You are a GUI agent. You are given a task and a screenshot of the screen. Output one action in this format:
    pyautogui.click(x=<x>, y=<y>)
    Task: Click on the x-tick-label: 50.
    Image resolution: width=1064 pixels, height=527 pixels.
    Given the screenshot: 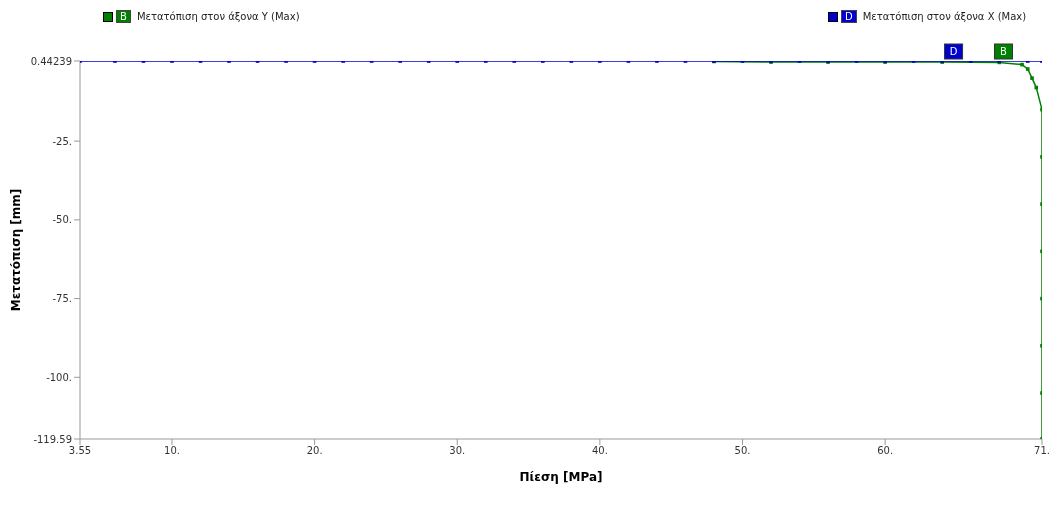 What is the action you would take?
    pyautogui.click(x=742, y=451)
    